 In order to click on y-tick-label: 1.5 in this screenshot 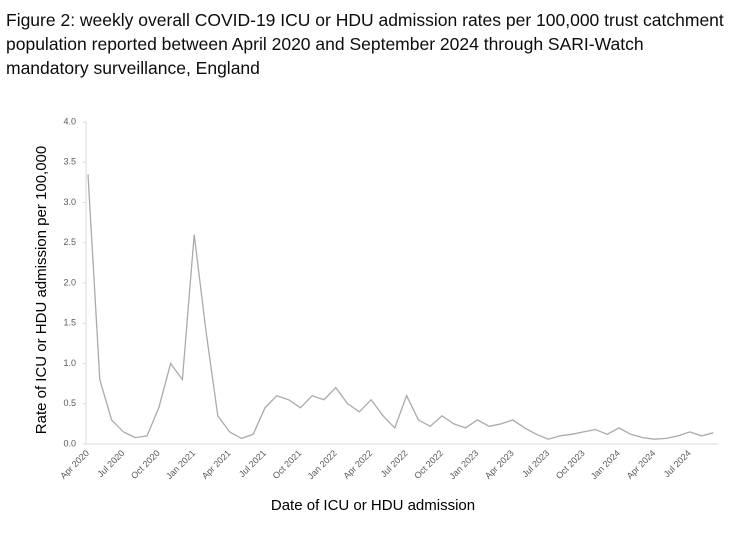, I will do `click(69, 323)`.